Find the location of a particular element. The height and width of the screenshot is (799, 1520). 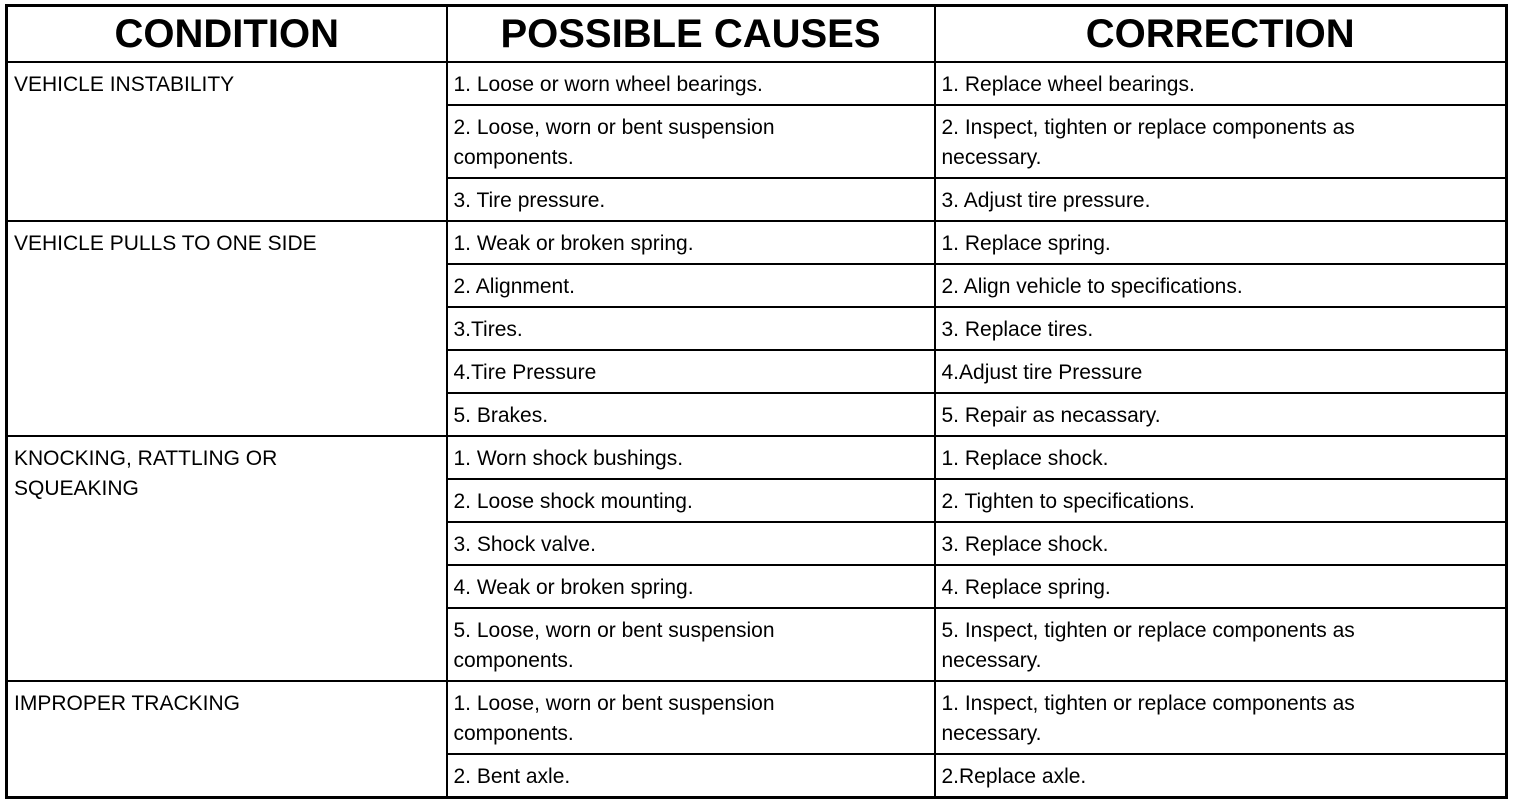

header-row: CONDITION POSSIBLE CAUSES CORRECTION is located at coordinates (756, 33).